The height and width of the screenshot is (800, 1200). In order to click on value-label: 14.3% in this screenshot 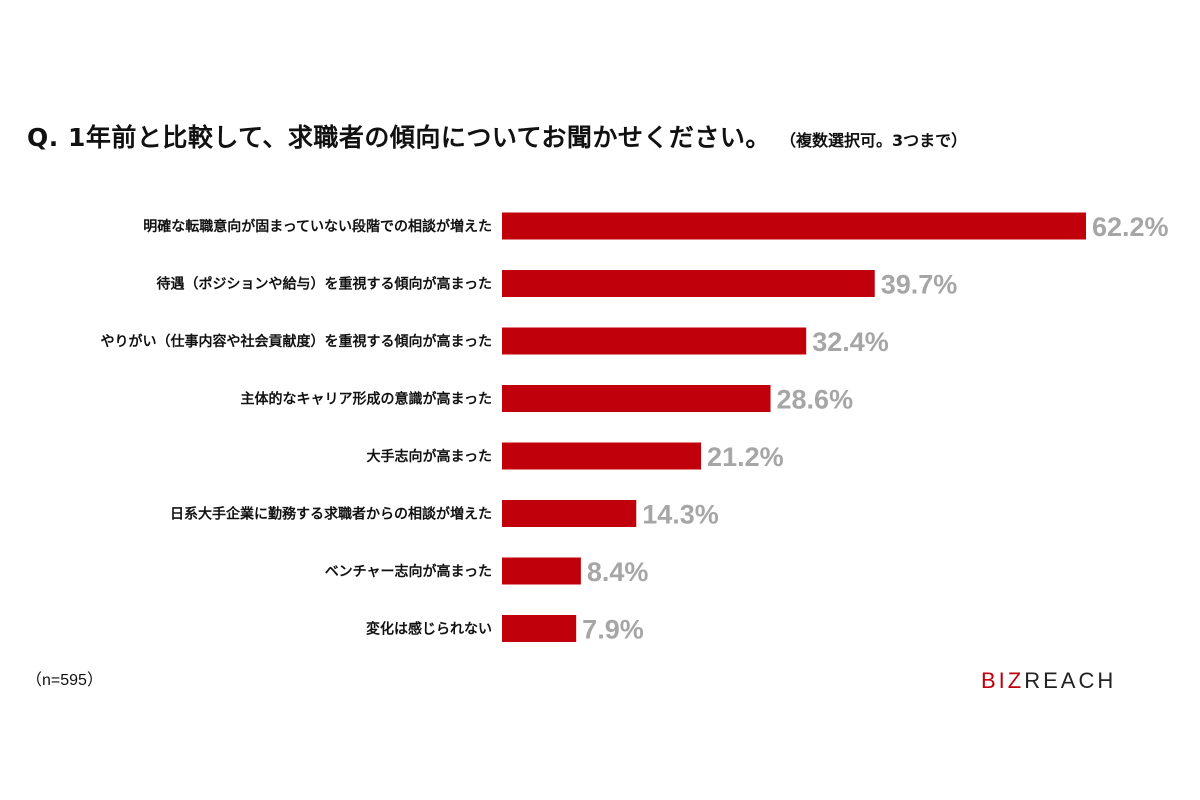, I will do `click(680, 515)`.